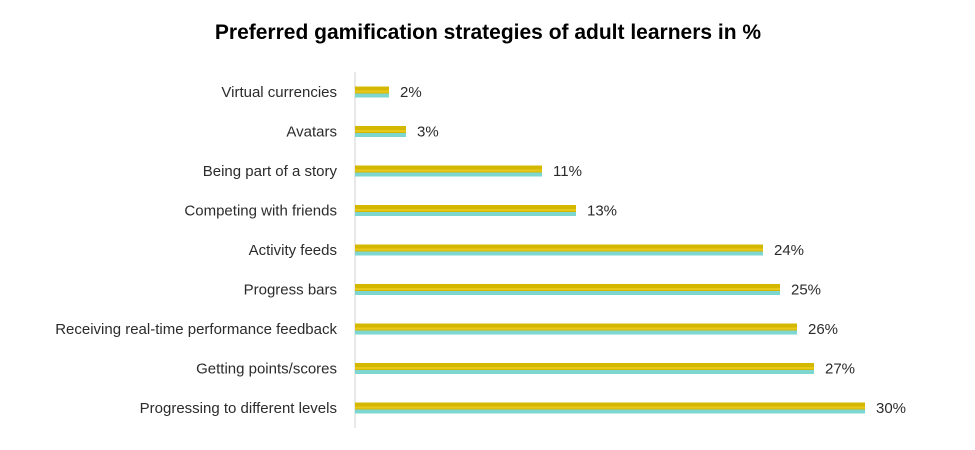  I want to click on value-label: 2%, so click(411, 92).